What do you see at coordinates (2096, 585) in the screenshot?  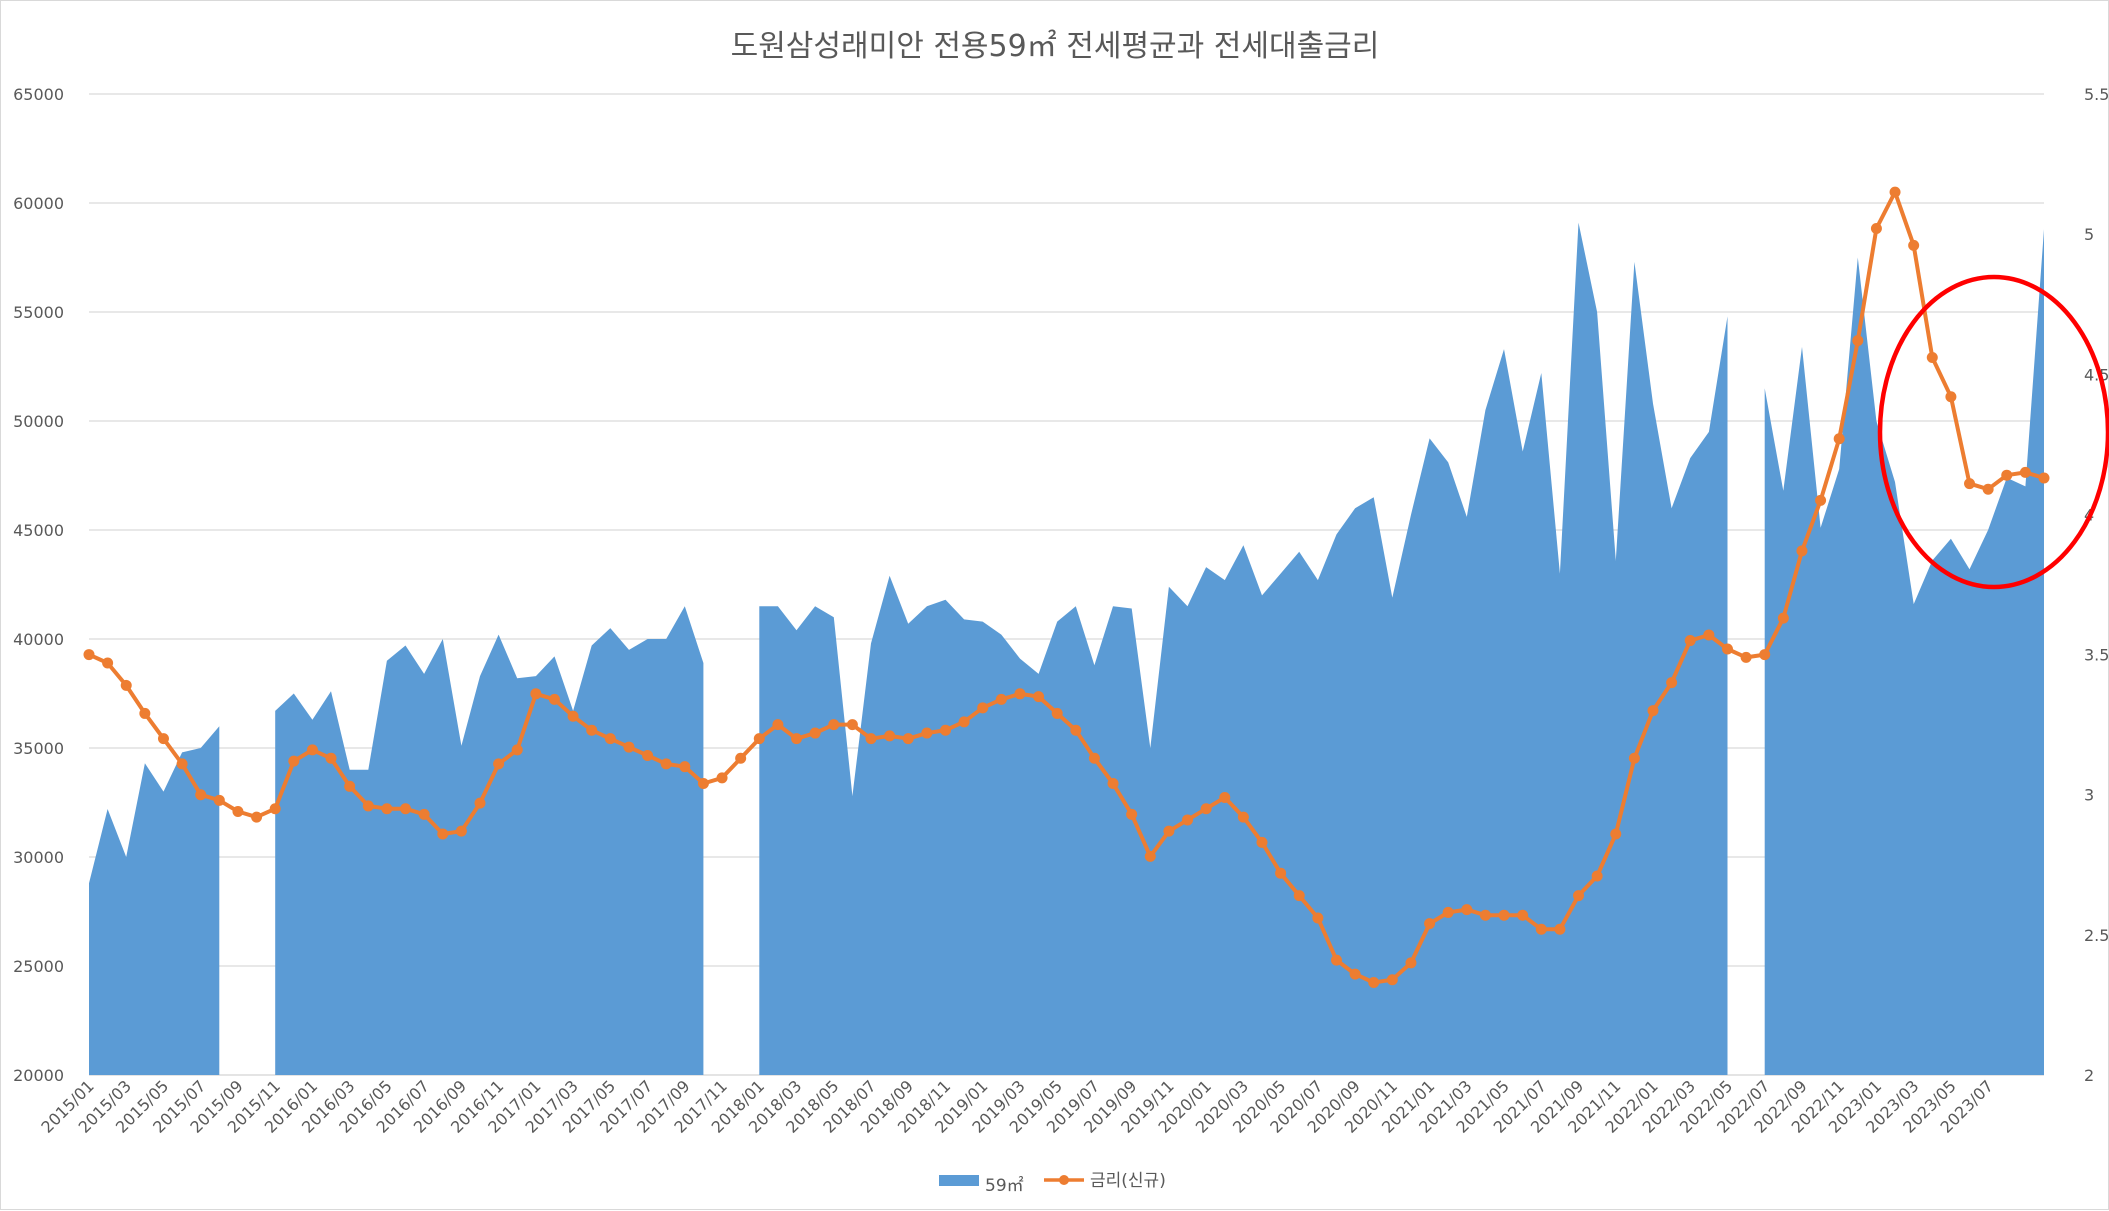 I see `right-axis-ticks: 22.533.544.555.5` at bounding box center [2096, 585].